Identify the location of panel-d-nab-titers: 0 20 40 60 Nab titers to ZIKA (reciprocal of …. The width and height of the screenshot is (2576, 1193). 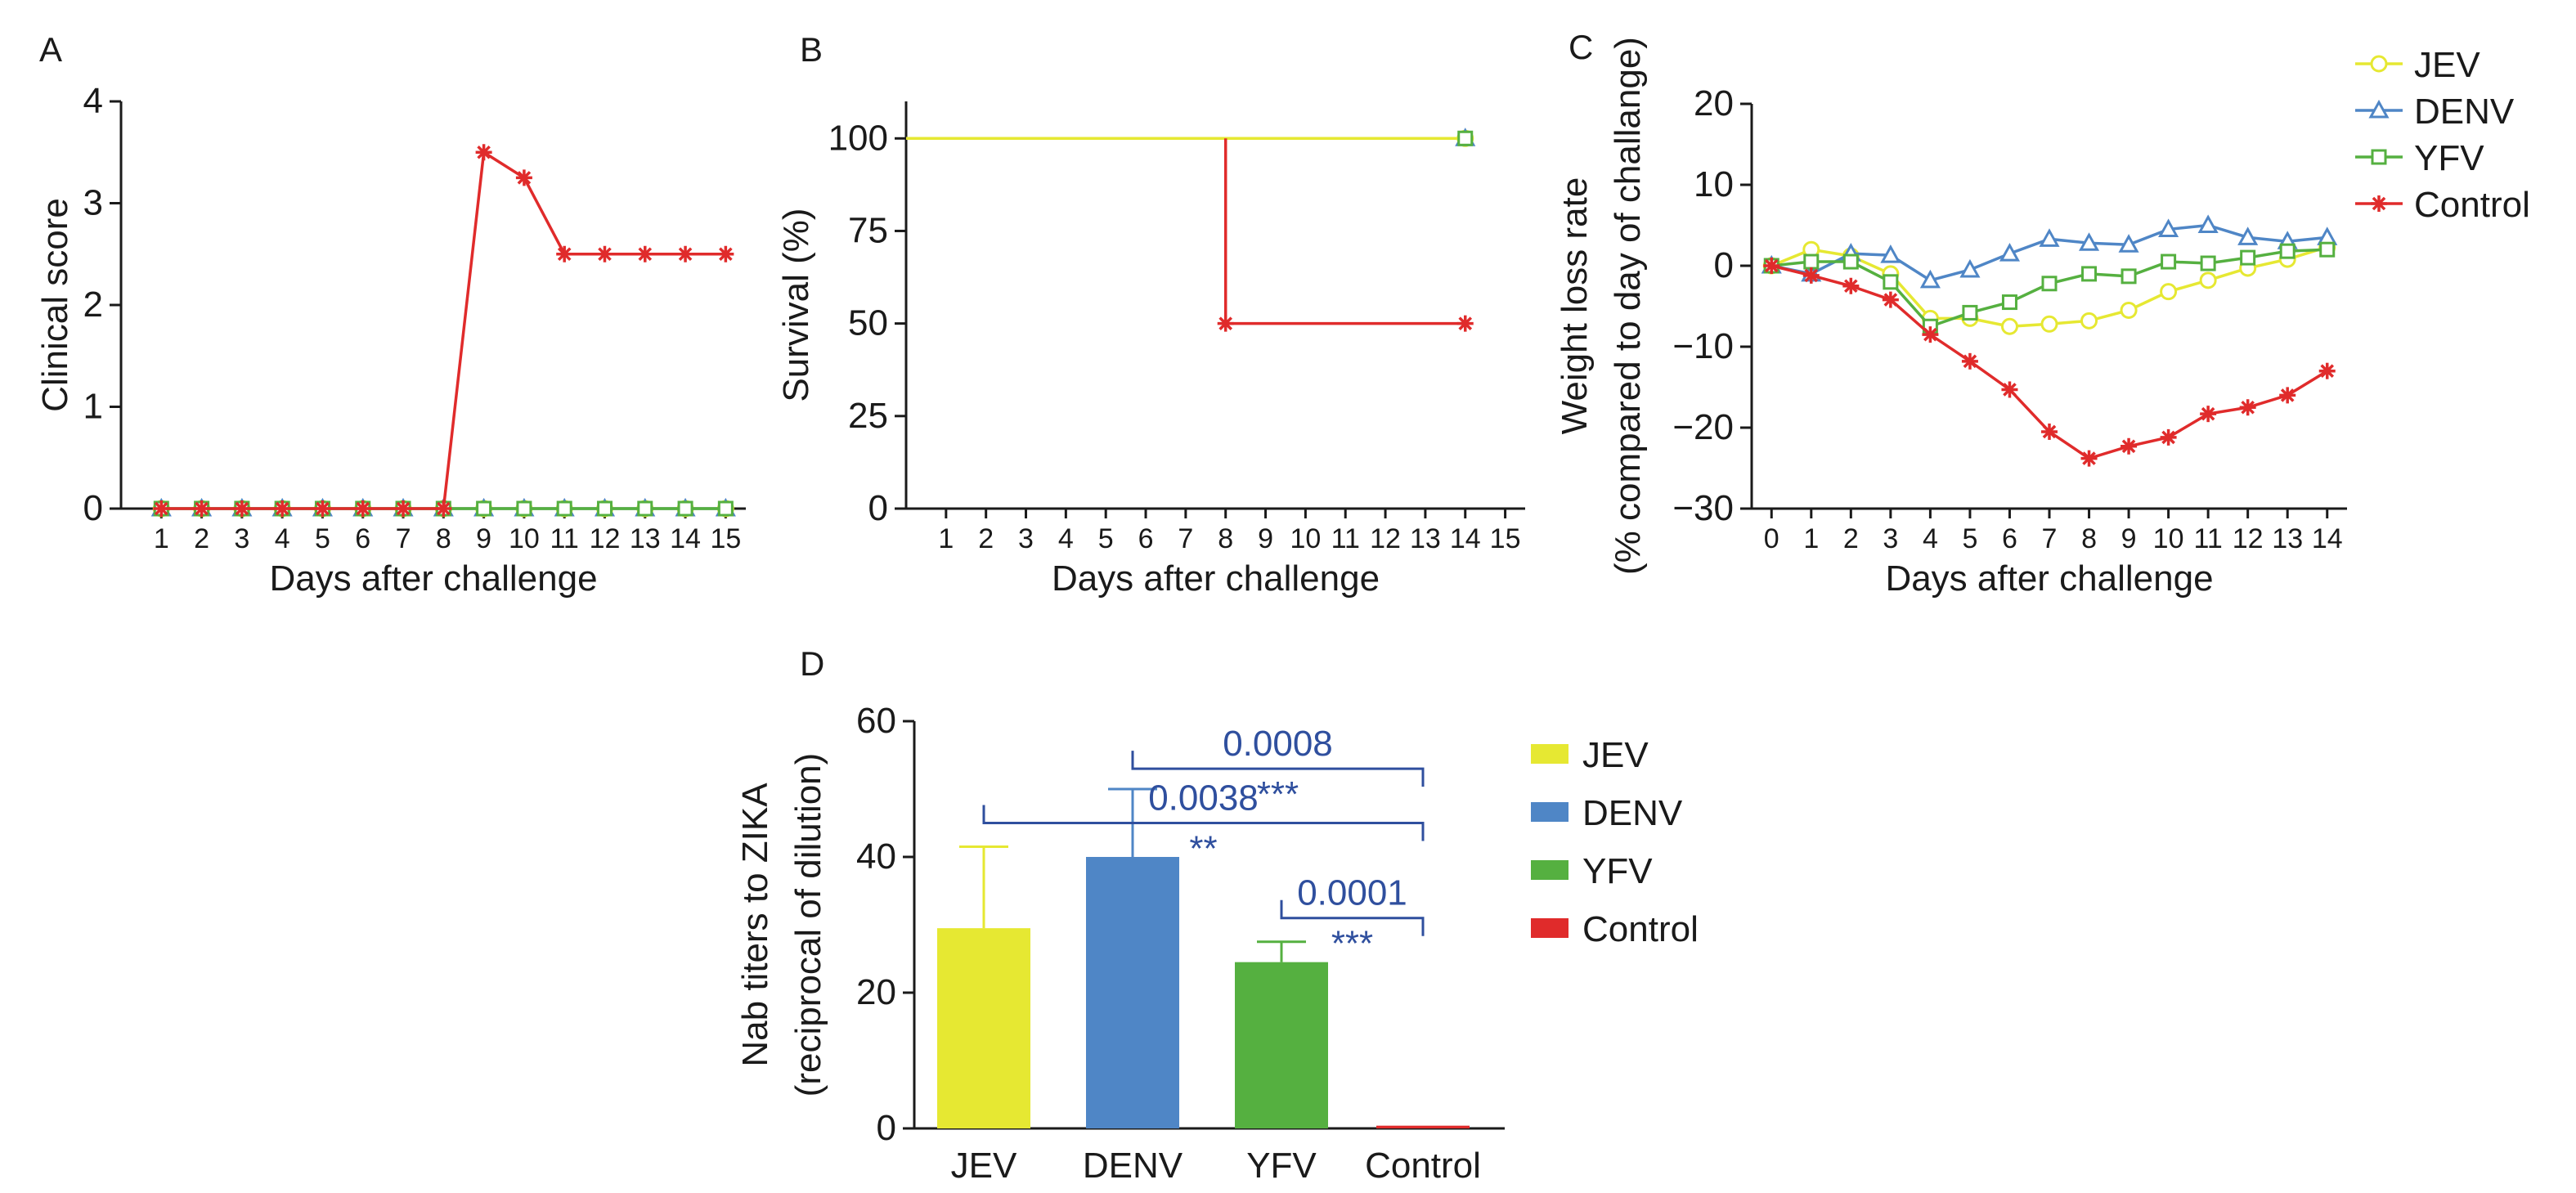
(1120, 944).